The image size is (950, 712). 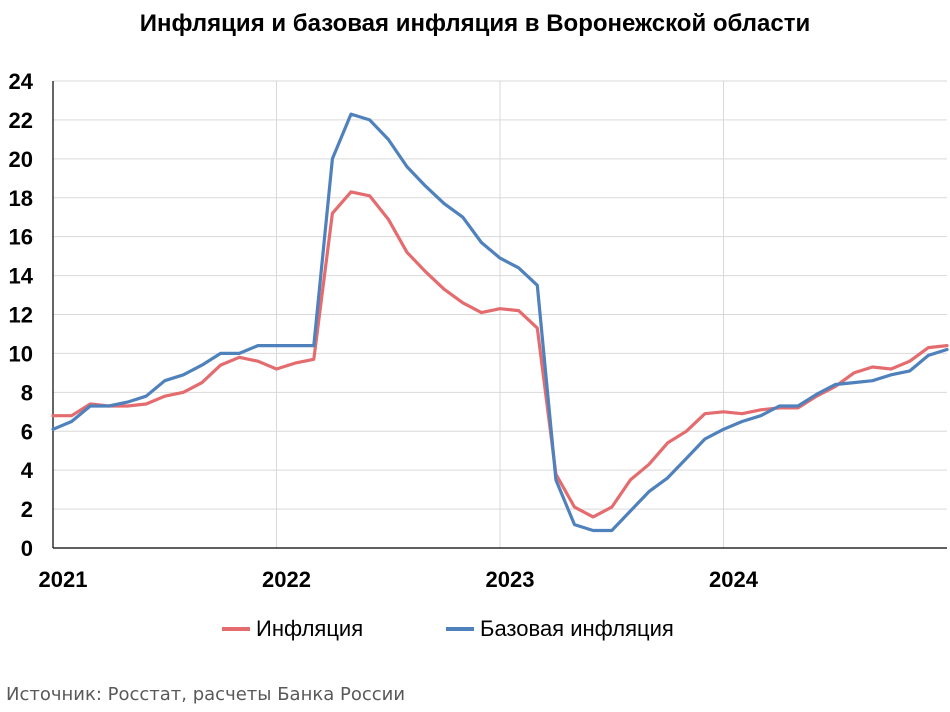 I want to click on x-tick-label: 2023, so click(x=510, y=579).